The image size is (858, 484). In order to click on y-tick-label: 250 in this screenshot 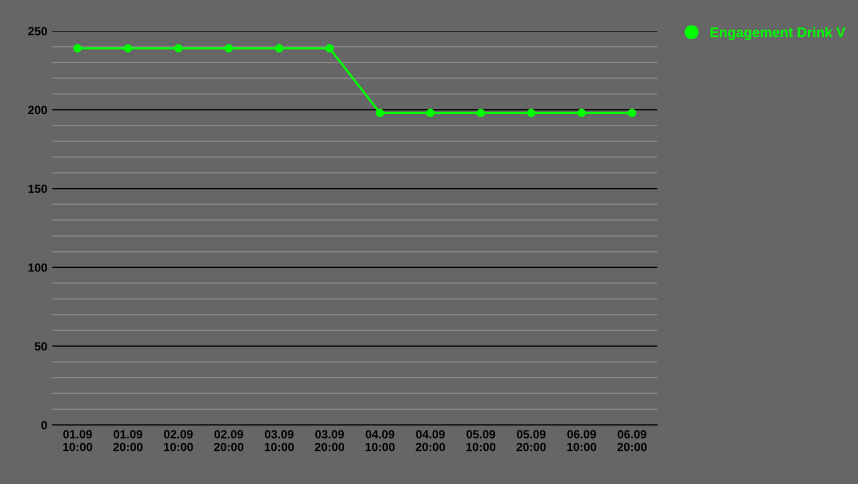, I will do `click(37, 31)`.